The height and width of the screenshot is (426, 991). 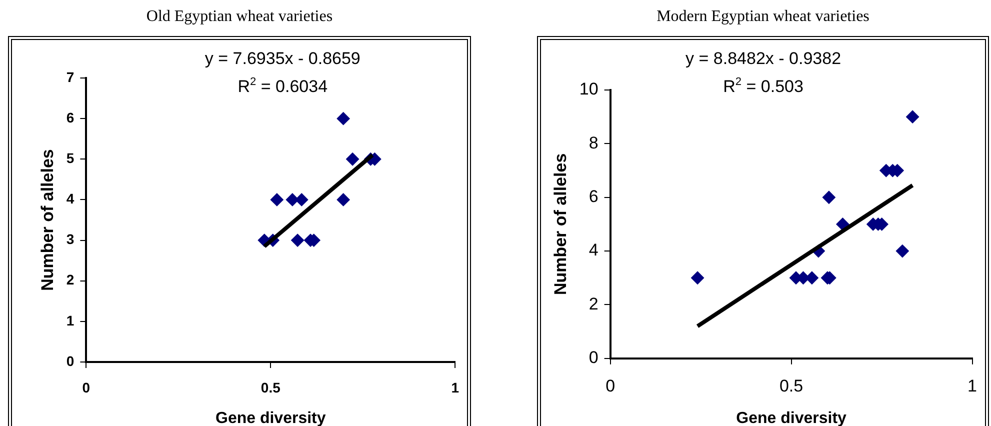 What do you see at coordinates (282, 58) in the screenshot?
I see `text: y = 7.6935x - 0.8659` at bounding box center [282, 58].